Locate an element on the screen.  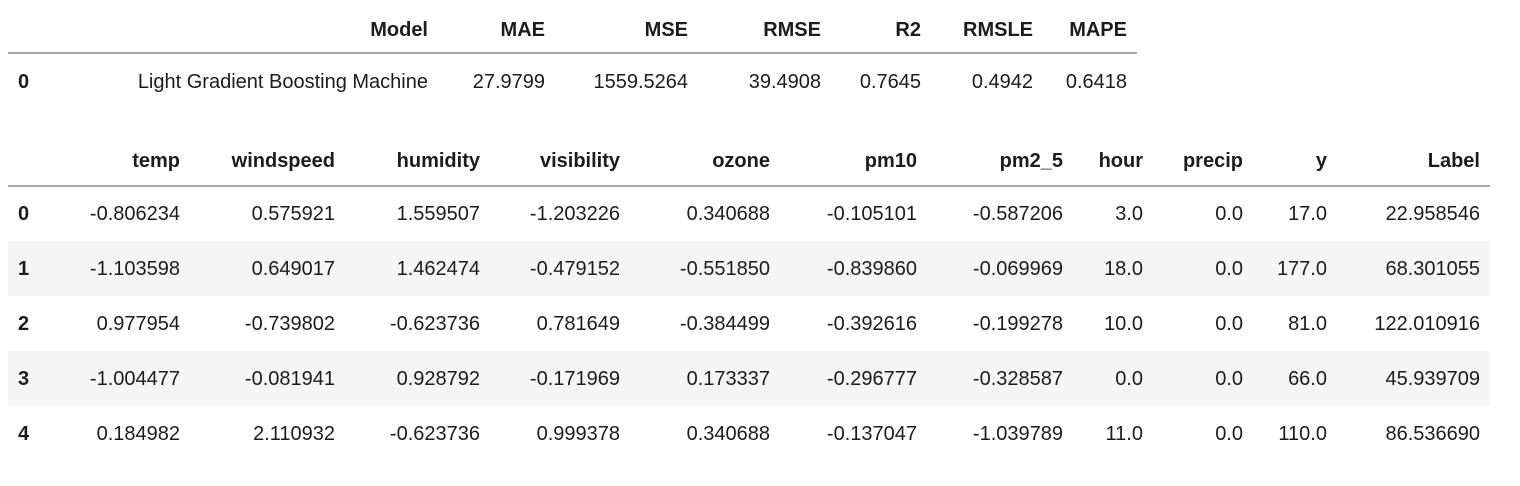
table-cell: 0.928792 is located at coordinates (438, 378).